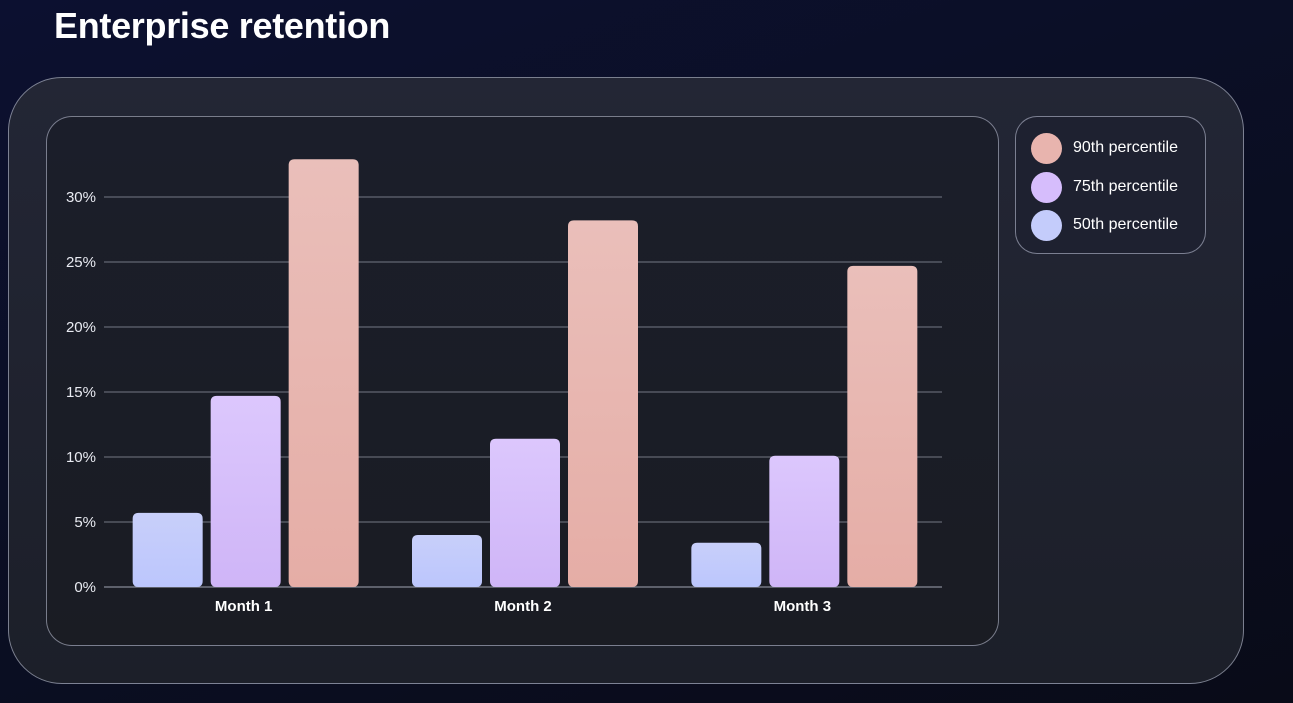 The height and width of the screenshot is (703, 1293). What do you see at coordinates (85, 522) in the screenshot?
I see `y-tick-label: 5%` at bounding box center [85, 522].